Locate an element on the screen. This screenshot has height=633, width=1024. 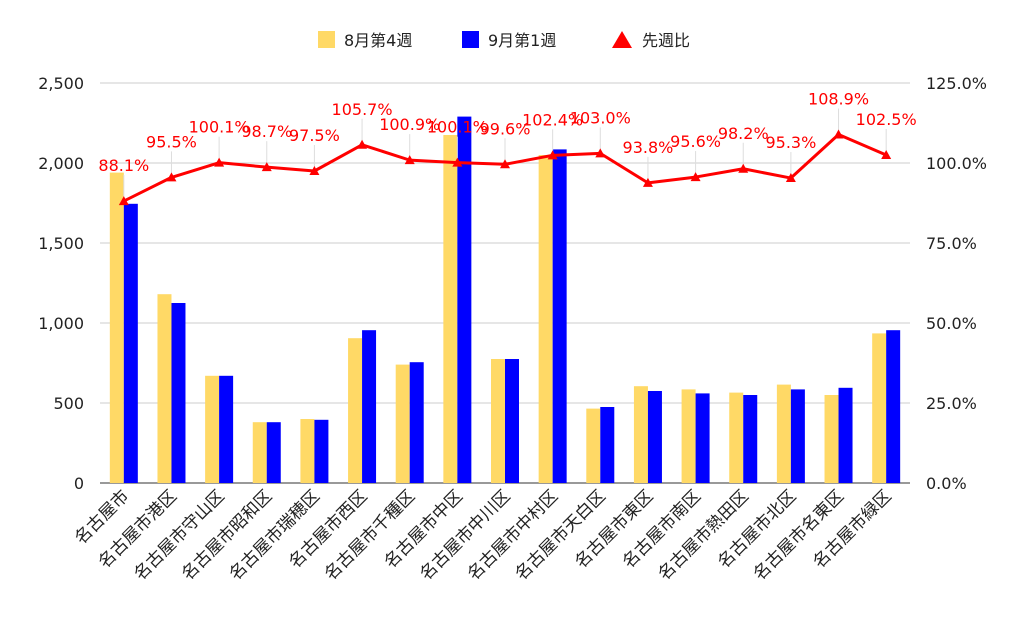
ratio-data-label: 95.6% is located at coordinates (695, 141).